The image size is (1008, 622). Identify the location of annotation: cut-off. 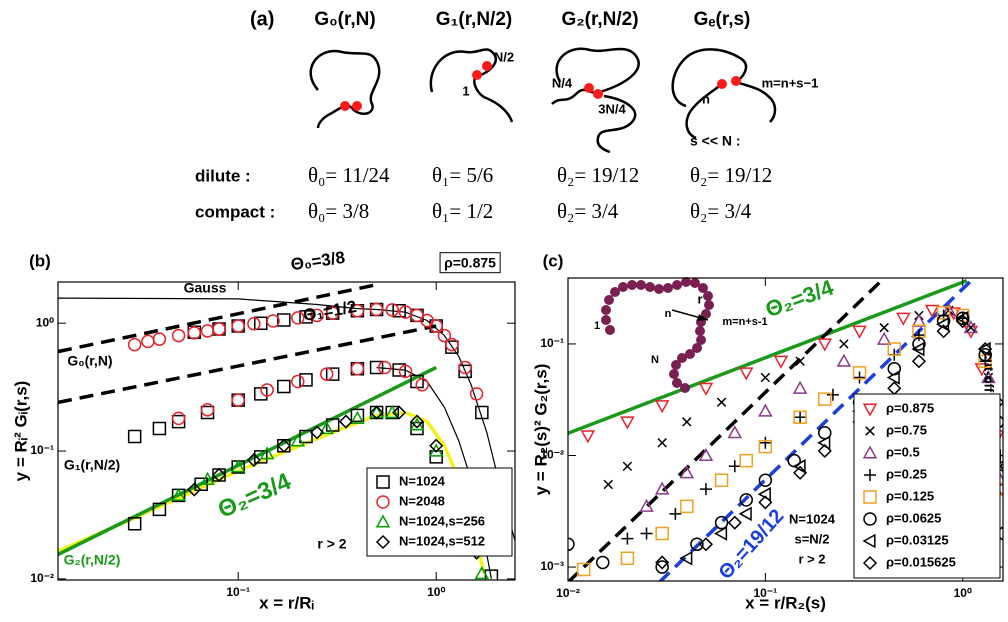
(989, 372).